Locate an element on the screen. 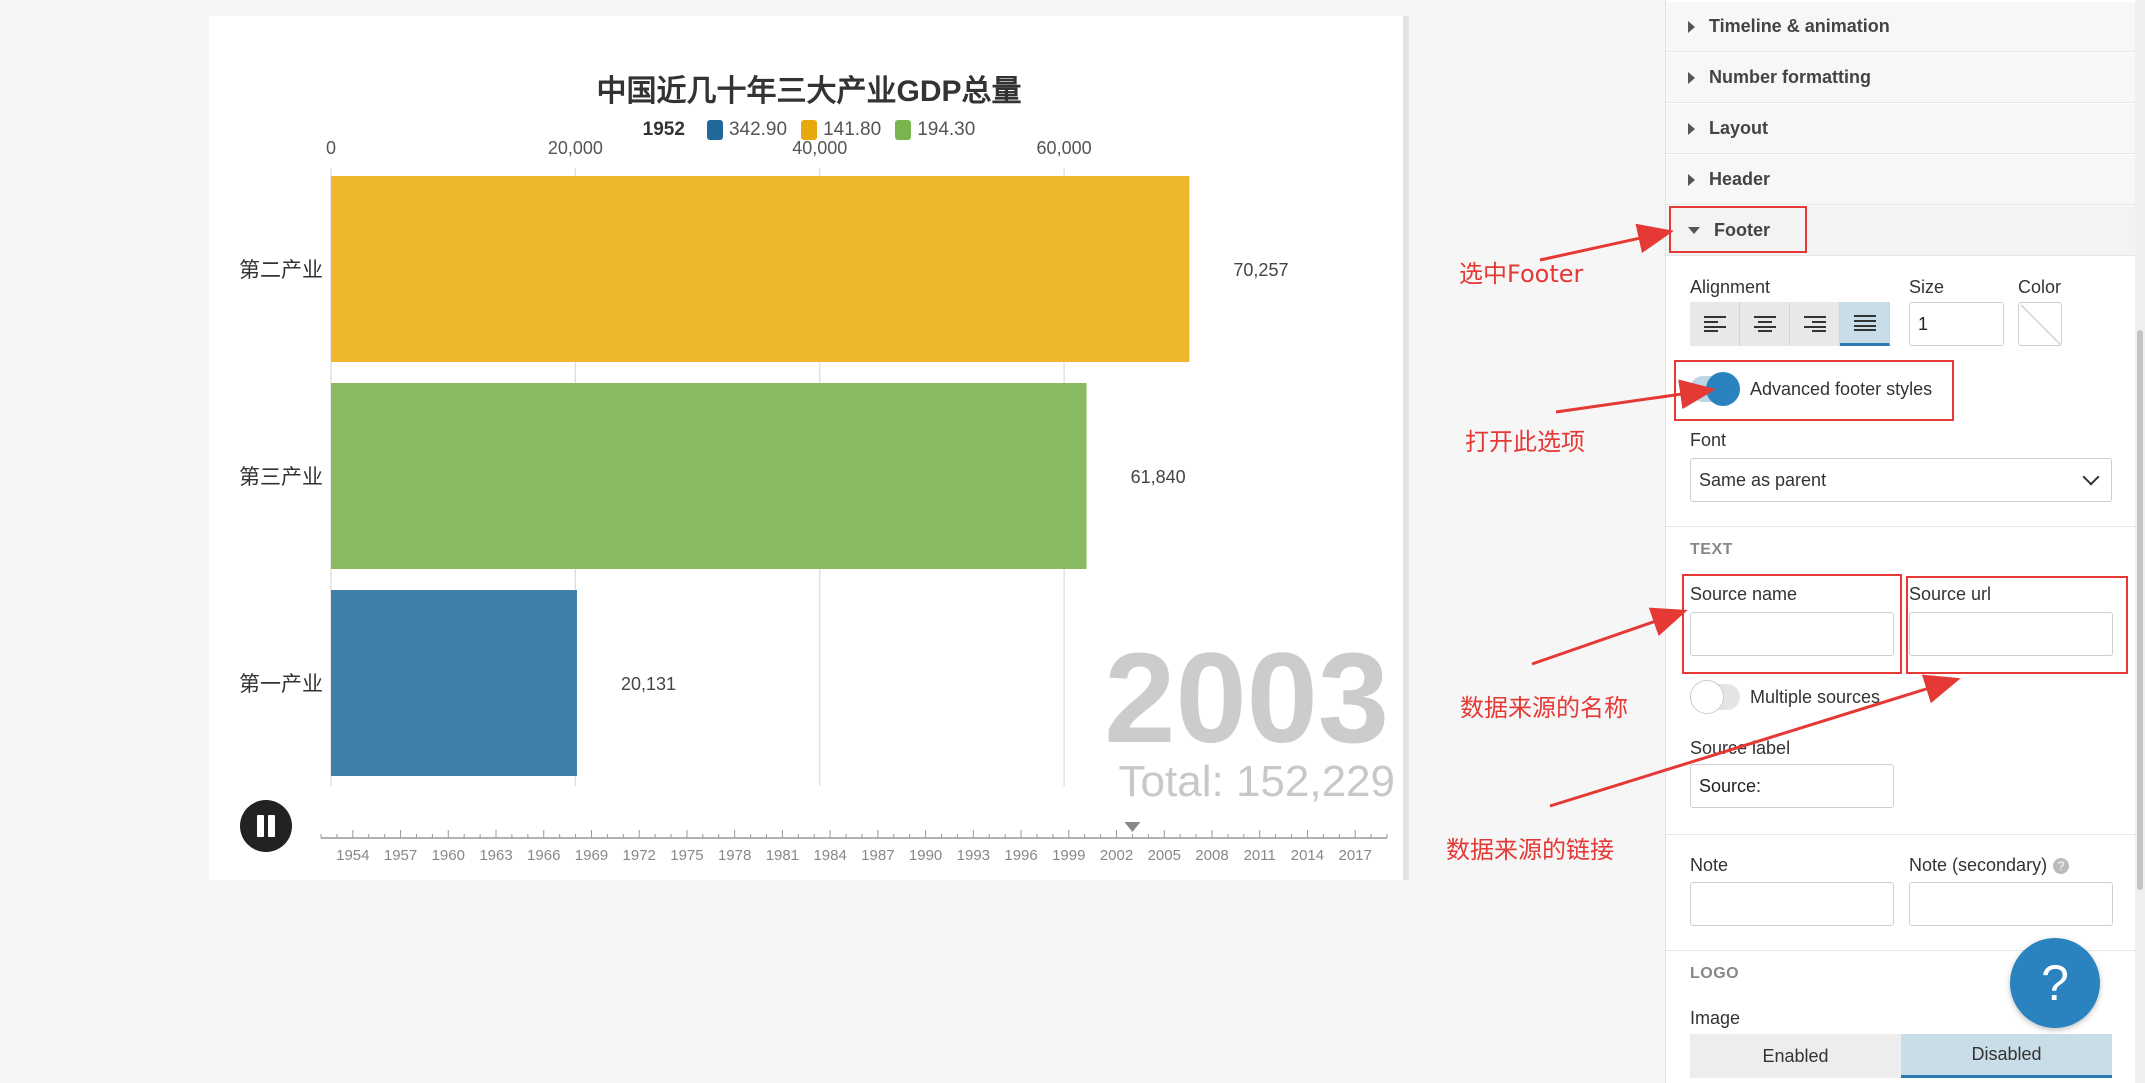 The height and width of the screenshot is (1083, 2145). x-tick-label: 0 is located at coordinates (331, 148).